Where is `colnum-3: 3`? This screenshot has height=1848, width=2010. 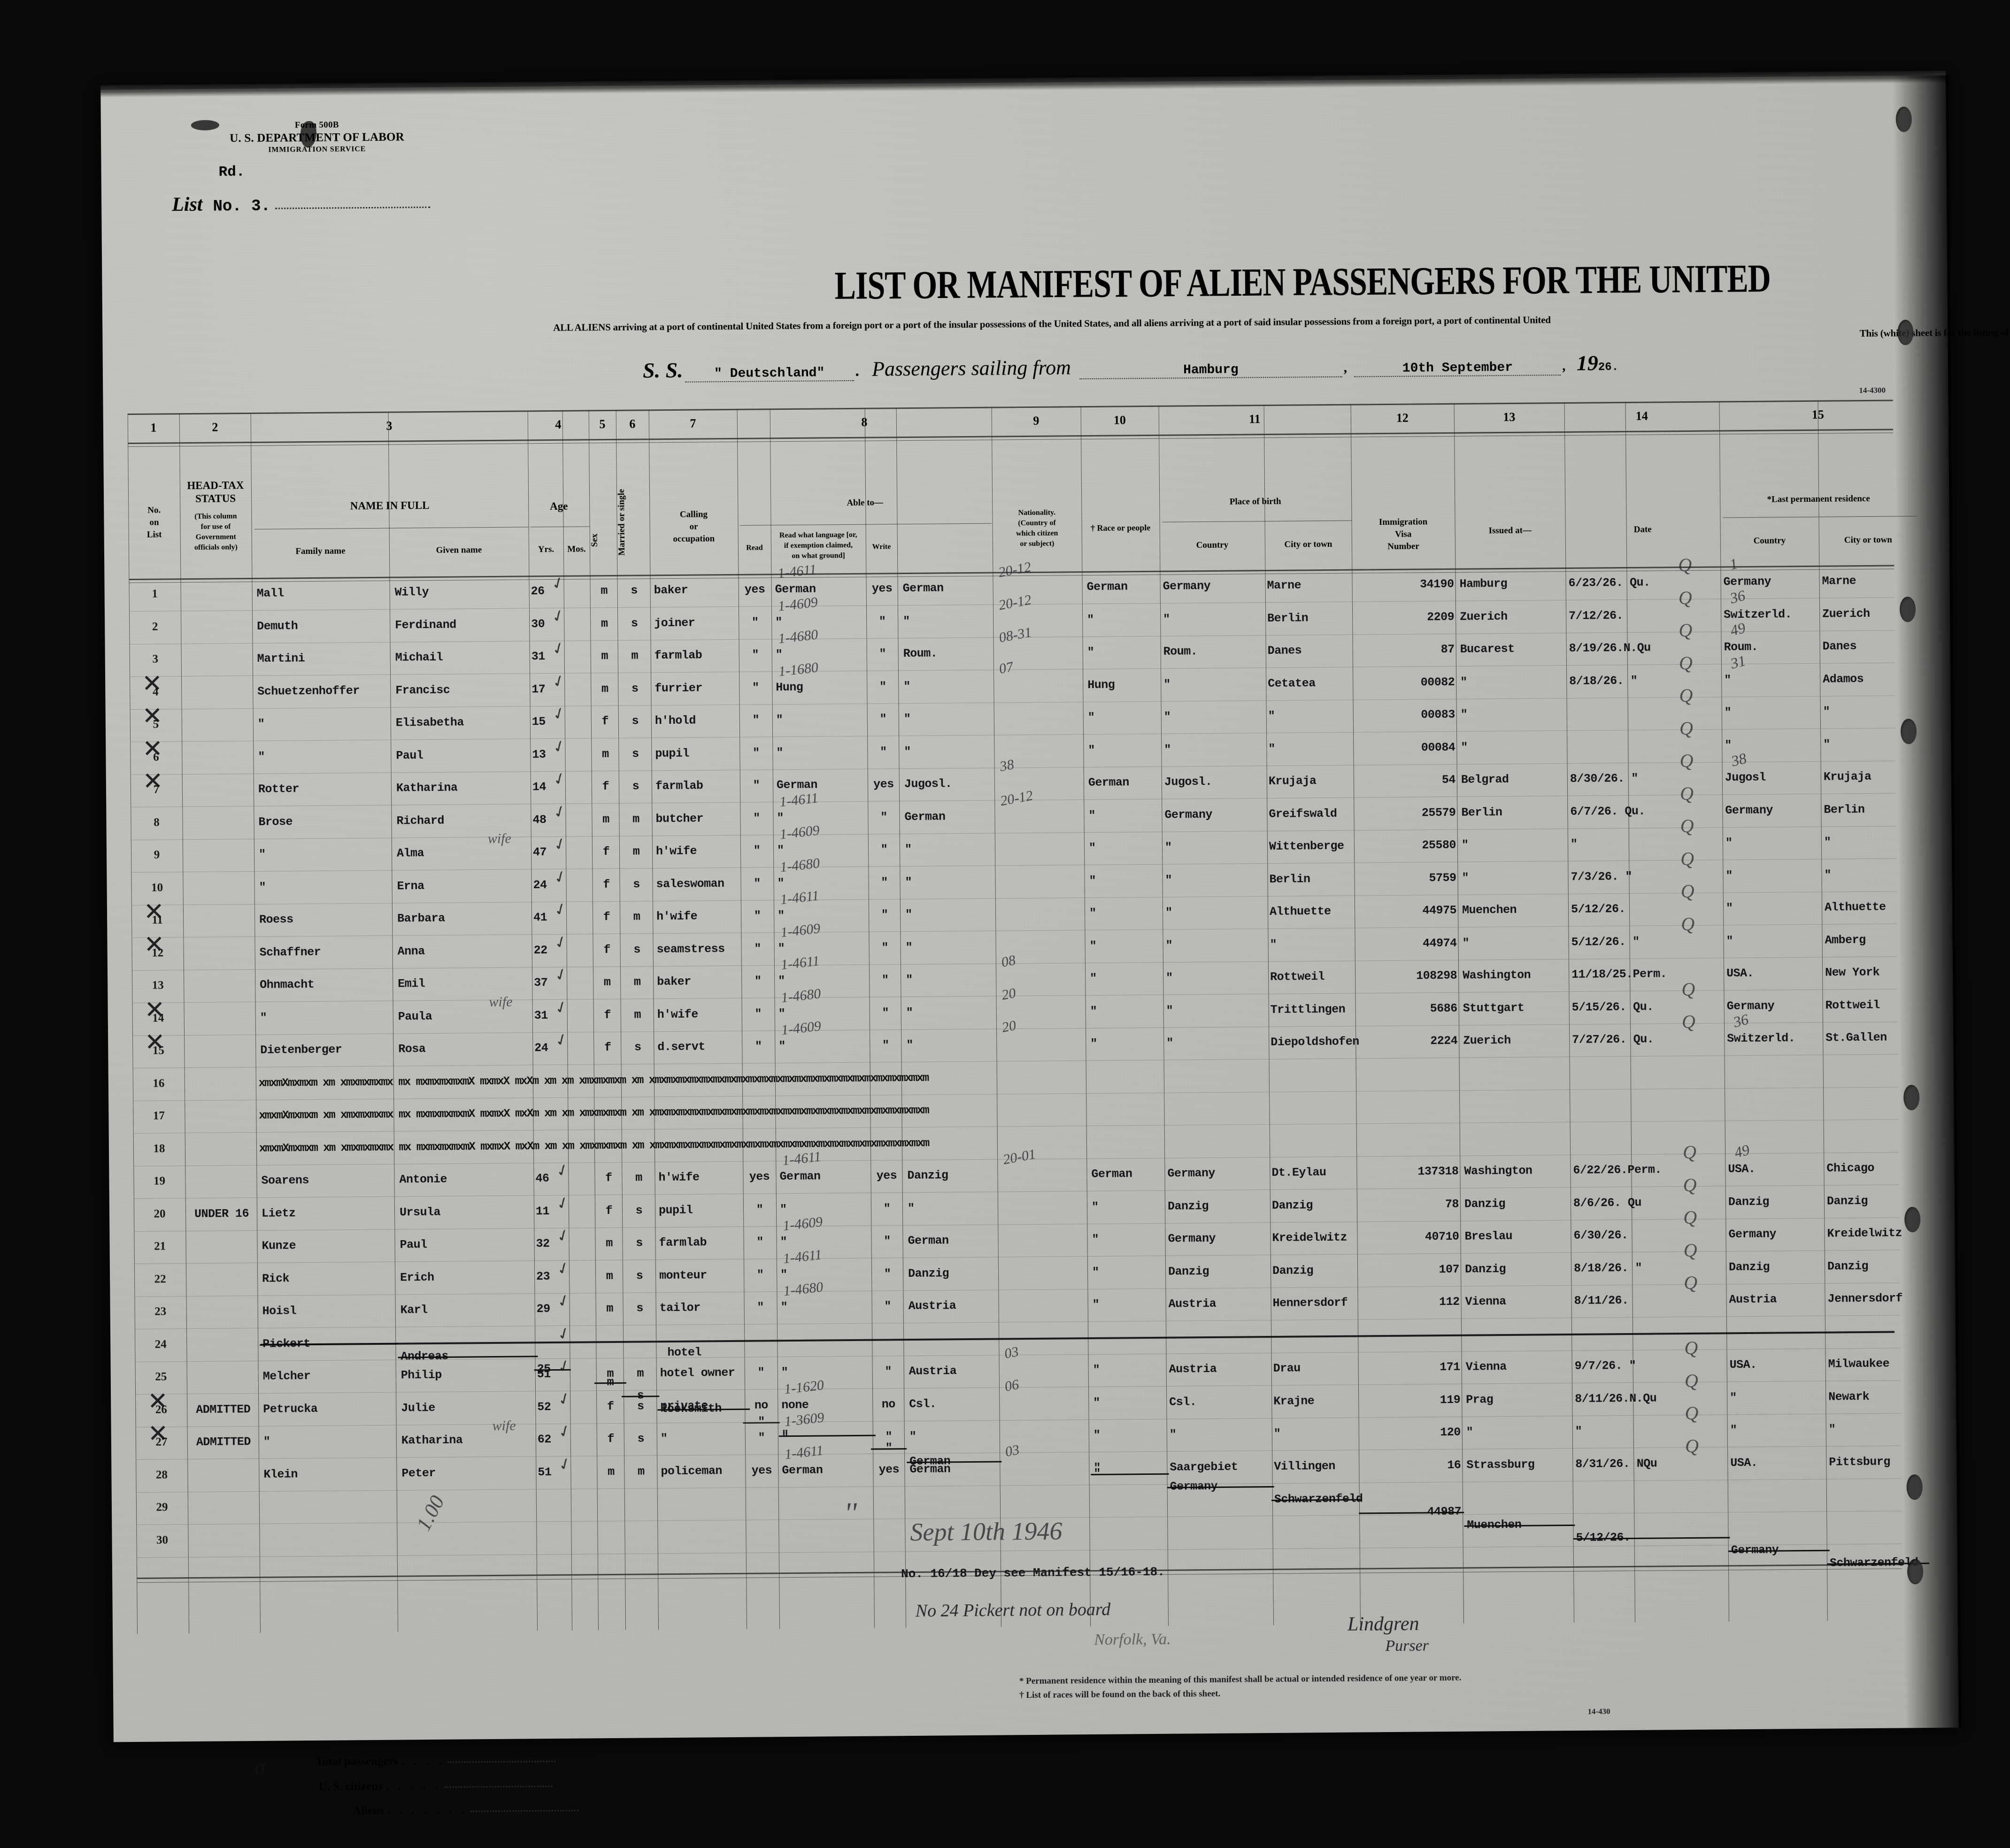
colnum-3: 3 is located at coordinates (389, 426).